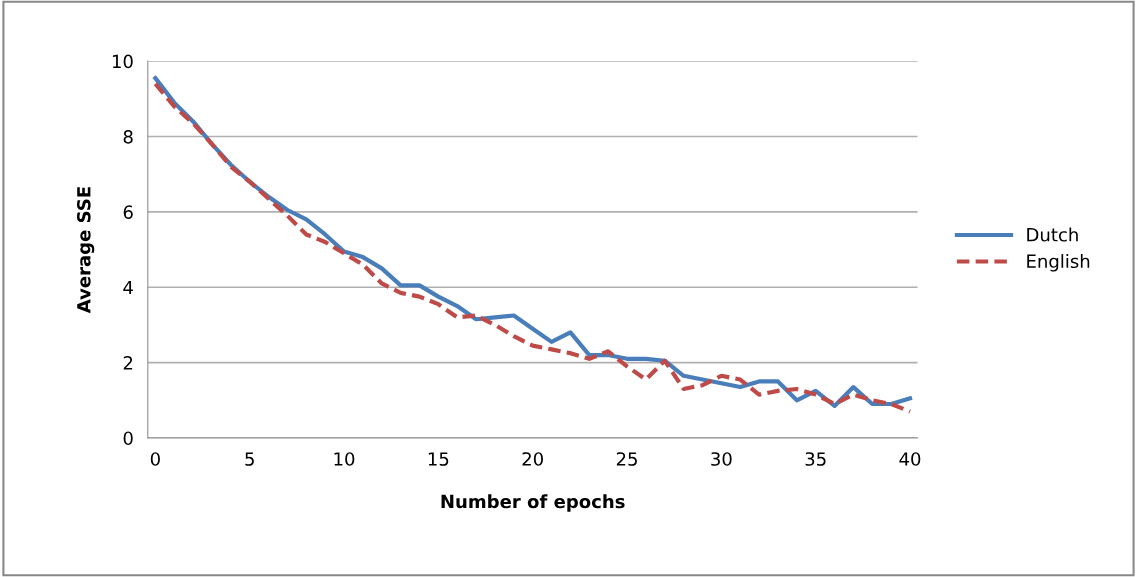 The width and height of the screenshot is (1137, 577). What do you see at coordinates (344, 459) in the screenshot?
I see `x-tick-label: 10` at bounding box center [344, 459].